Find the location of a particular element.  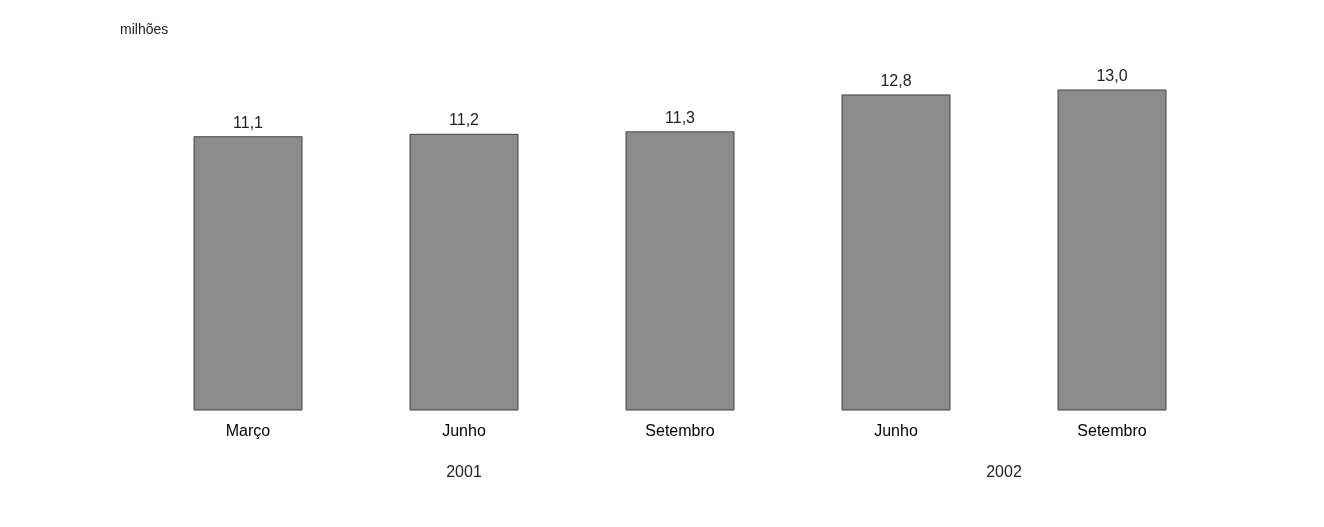

text: 2001 is located at coordinates (464, 471).